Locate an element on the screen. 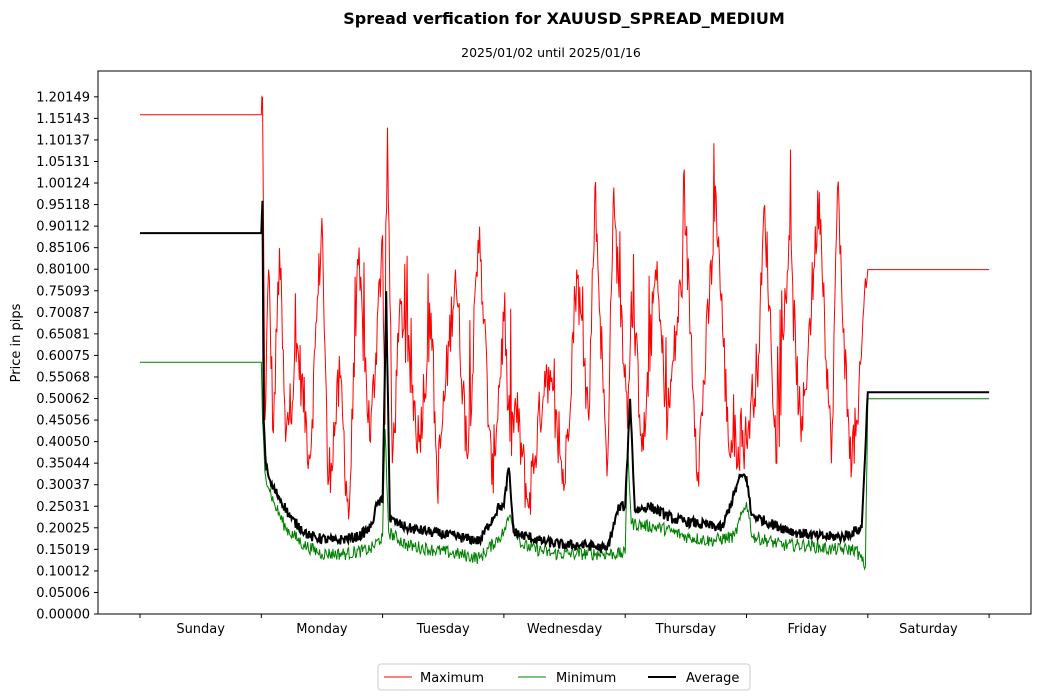 The image size is (1039, 700). y-axis-label: Price in pips is located at coordinates (16, 342).